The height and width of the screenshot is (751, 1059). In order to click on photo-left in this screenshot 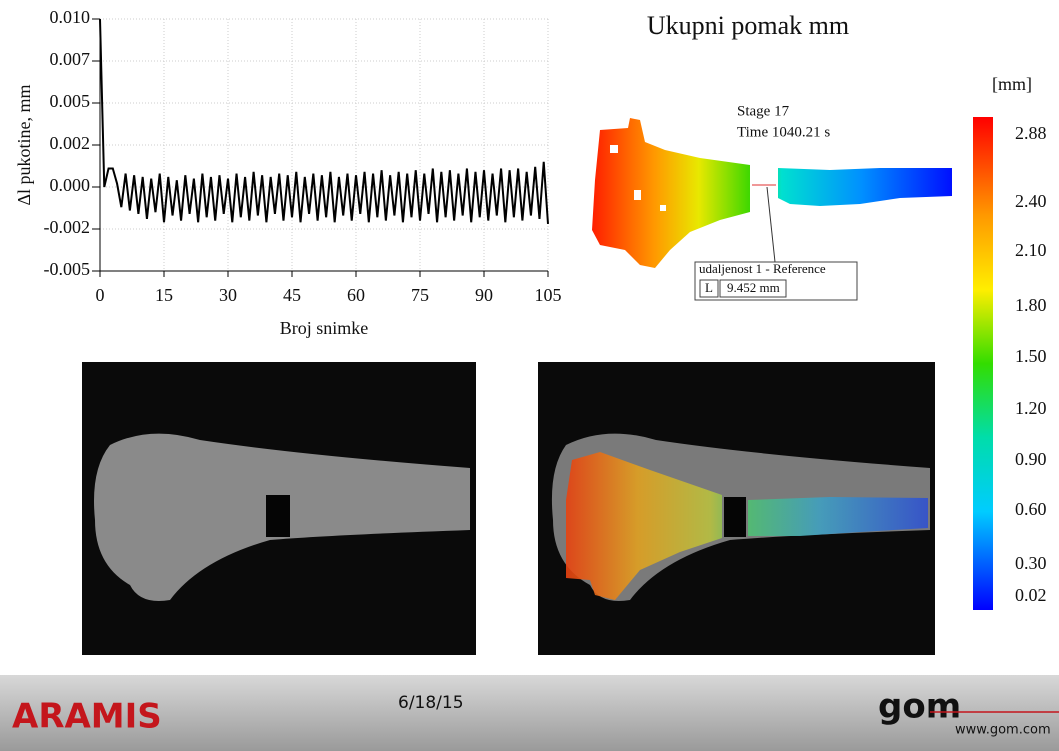, I will do `click(279, 508)`.